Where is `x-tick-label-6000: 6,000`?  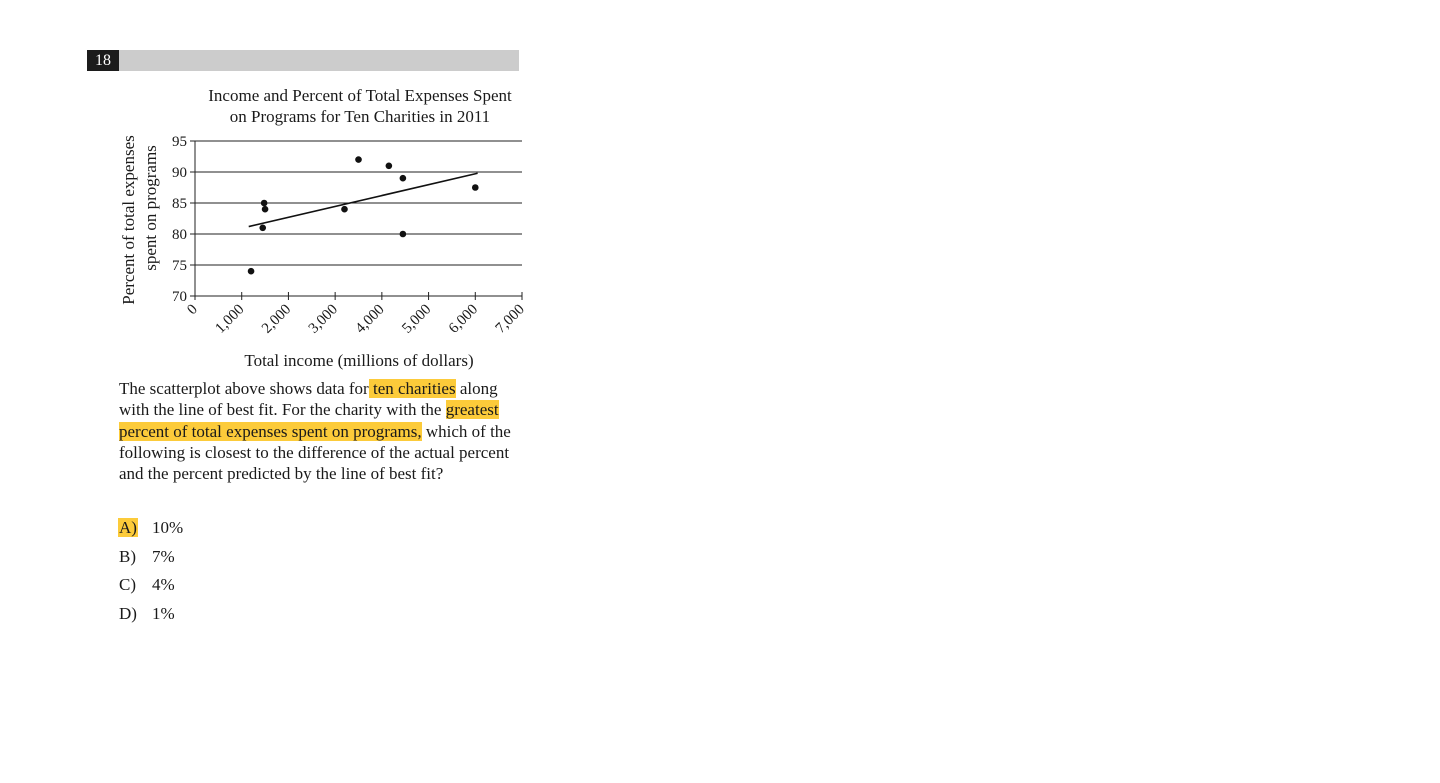
x-tick-label-6000: 6,000 is located at coordinates (463, 319).